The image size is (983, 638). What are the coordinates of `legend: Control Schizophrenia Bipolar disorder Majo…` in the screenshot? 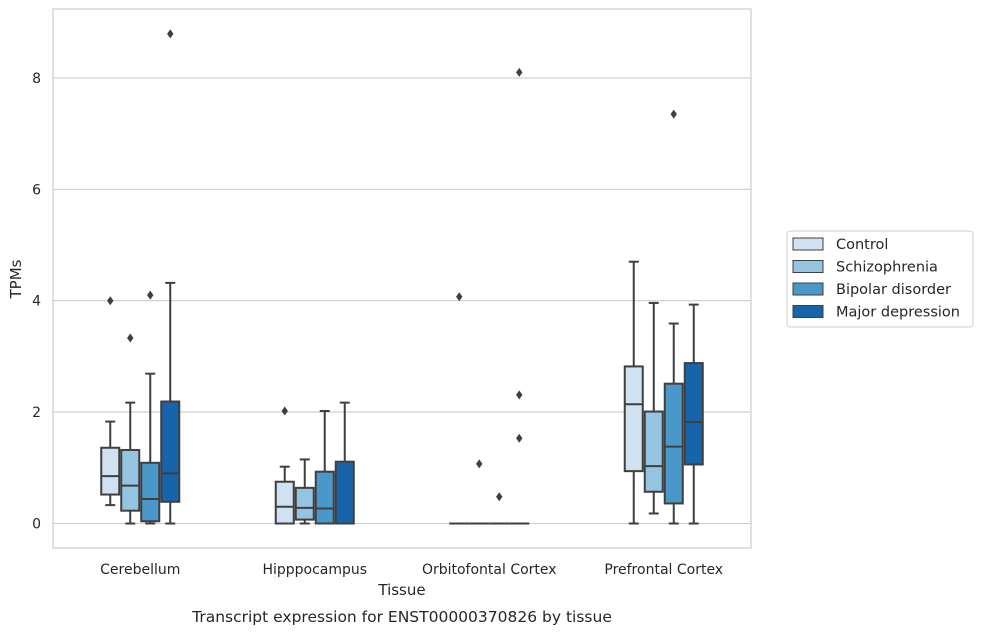 It's located at (880, 279).